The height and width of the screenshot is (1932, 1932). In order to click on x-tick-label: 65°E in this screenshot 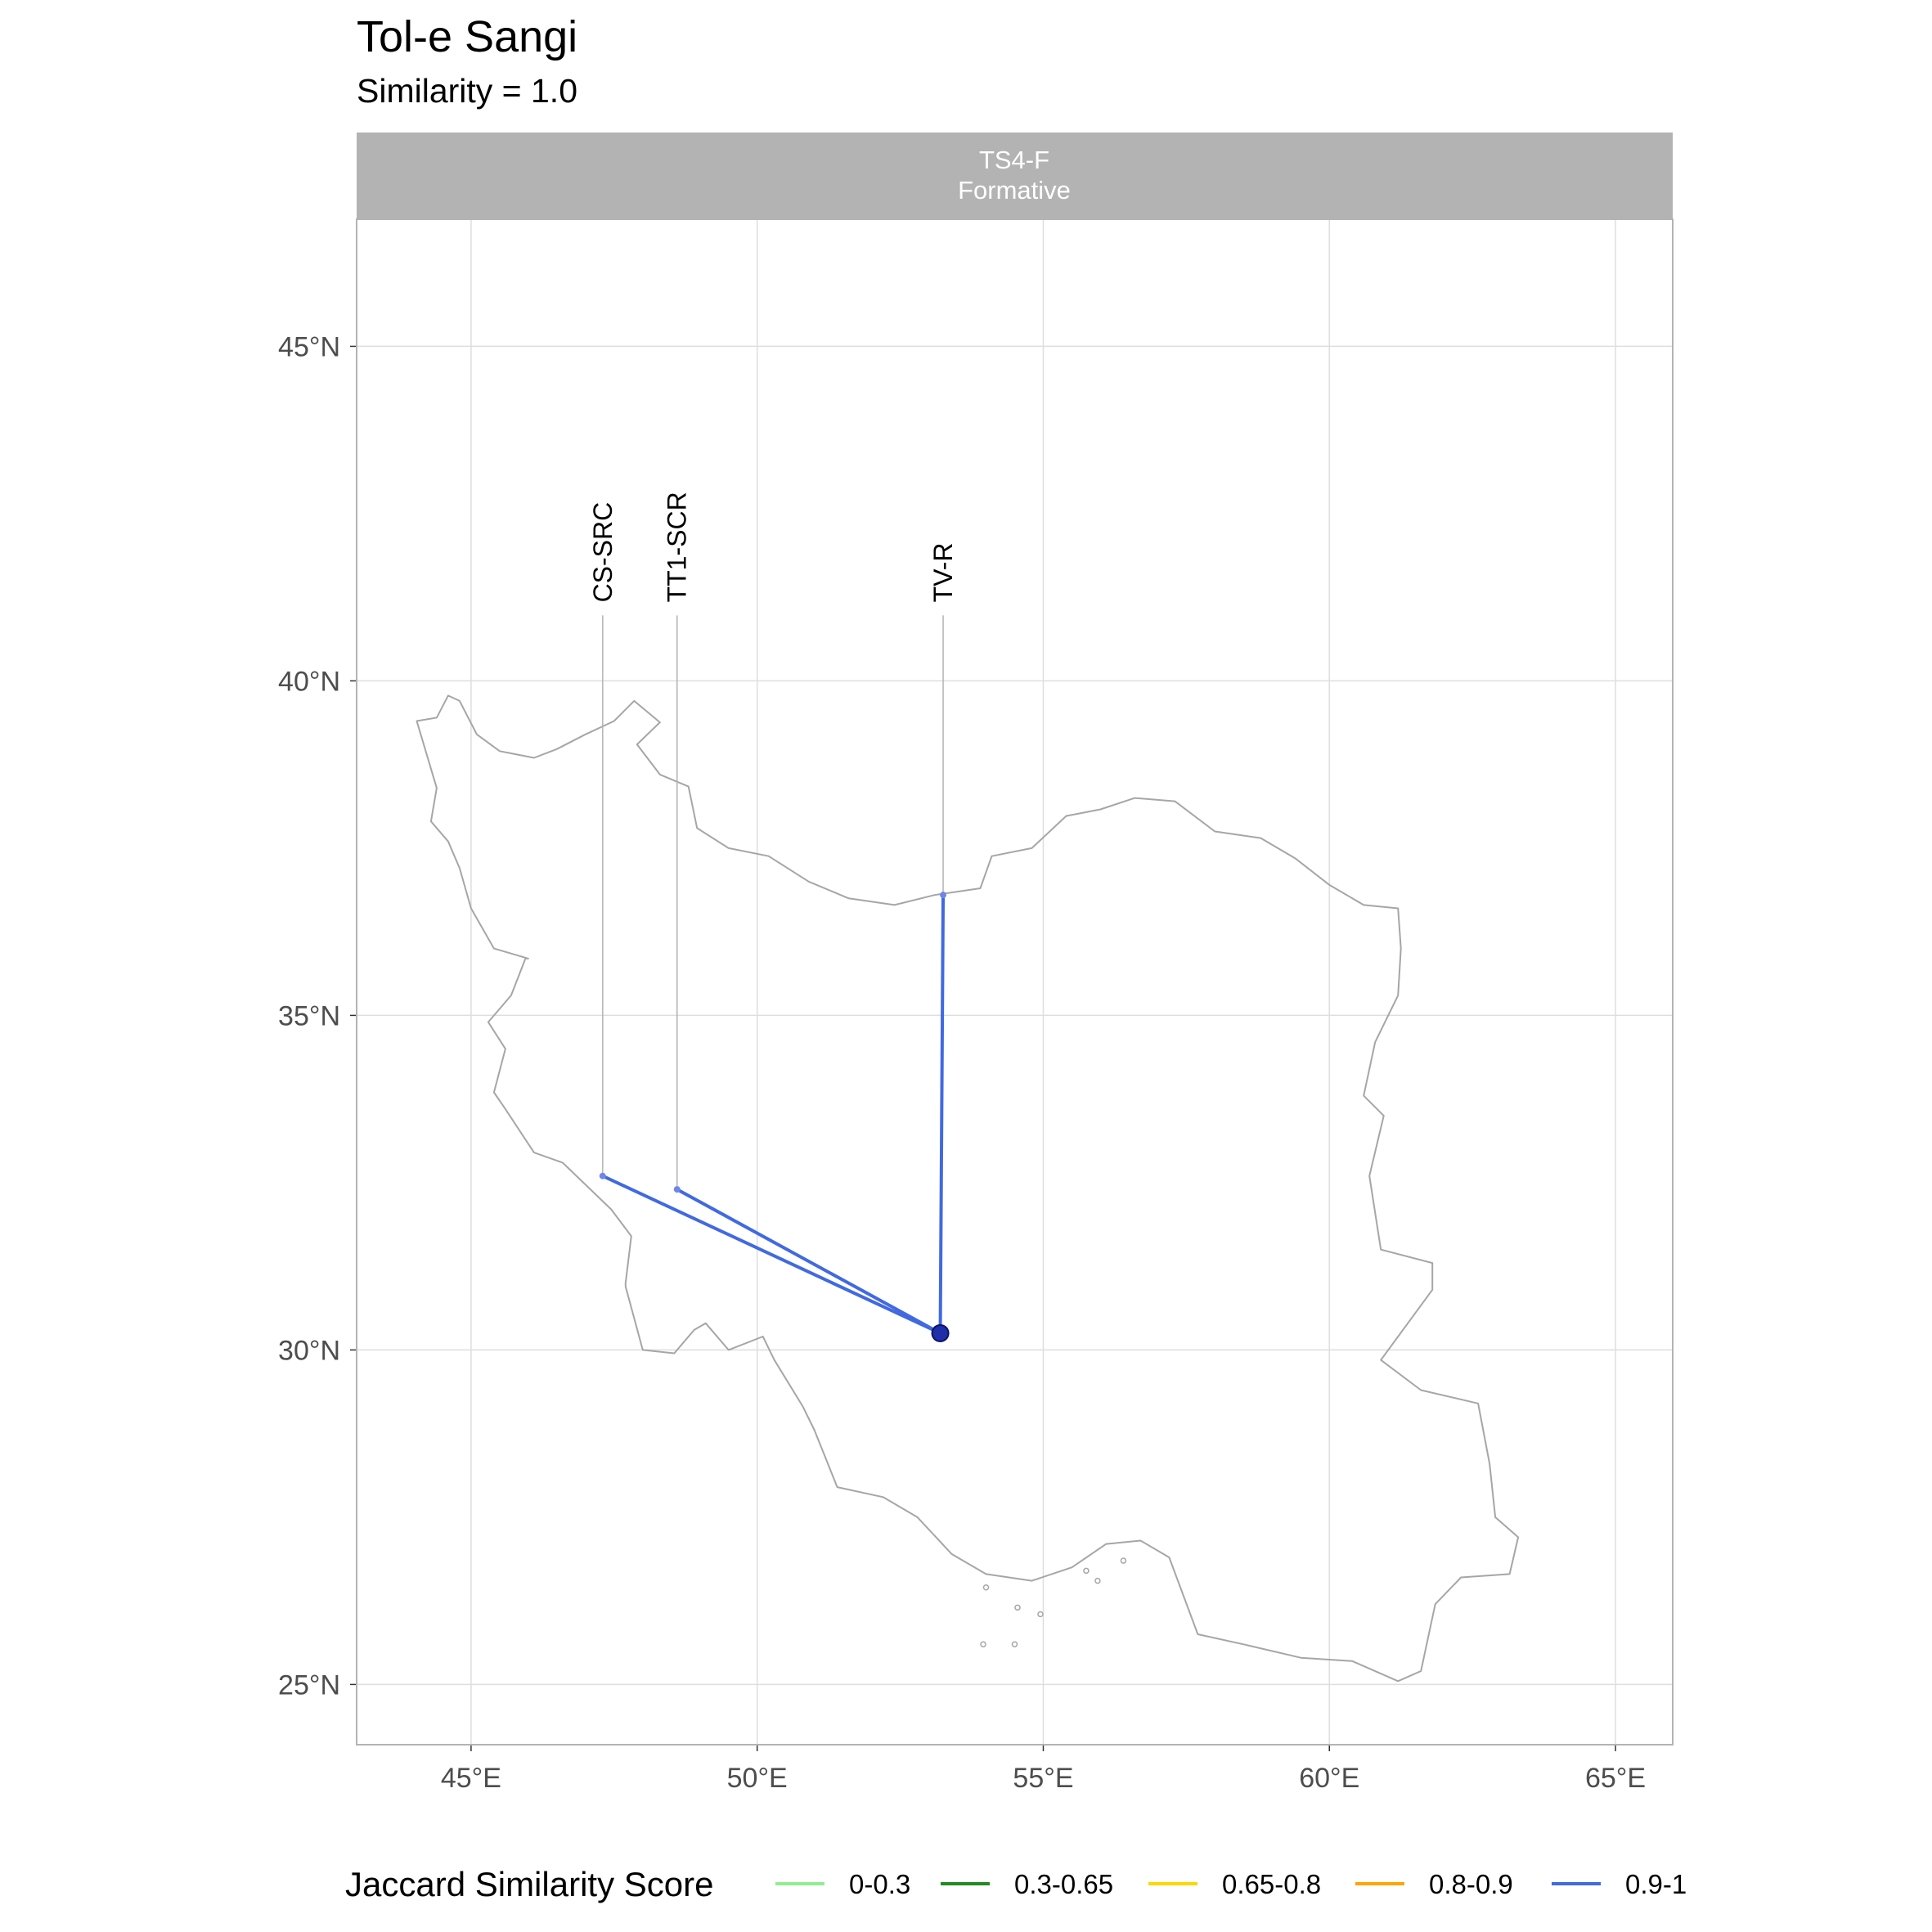, I will do `click(1616, 1779)`.